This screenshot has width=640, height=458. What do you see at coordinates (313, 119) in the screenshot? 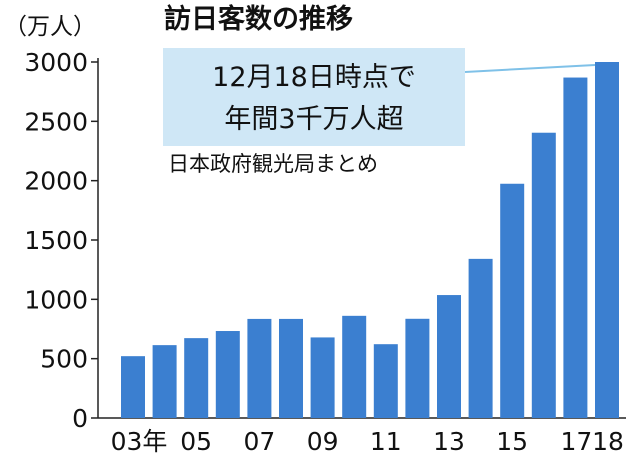
I see `callout-line-2: 年間3千万人超` at bounding box center [313, 119].